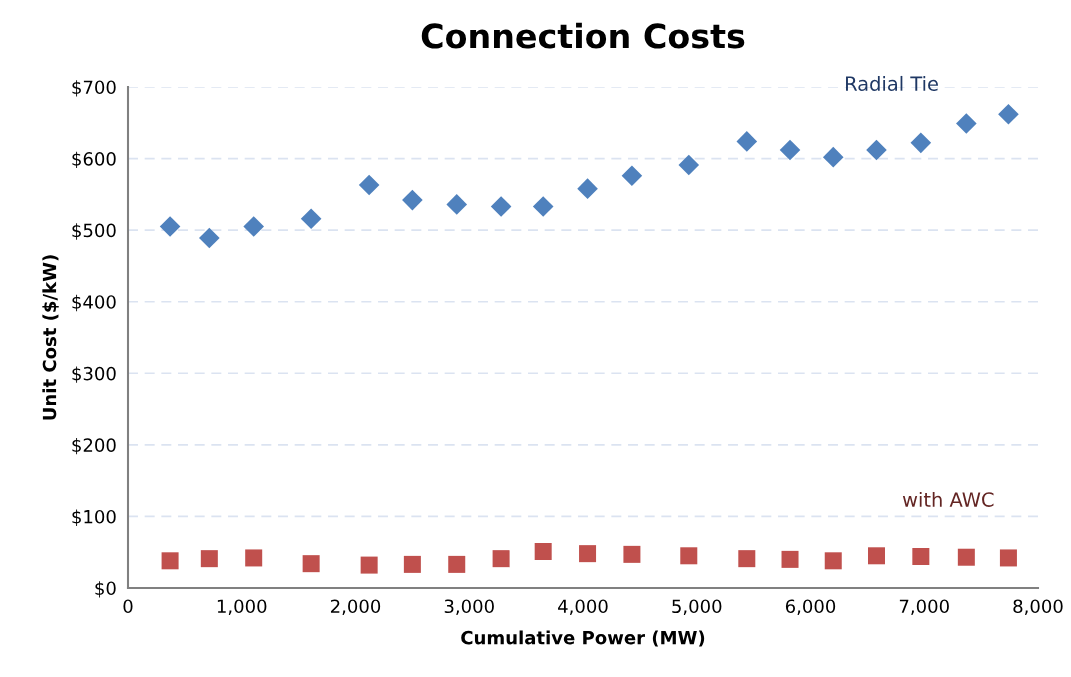 The image size is (1071, 677). Describe the element at coordinates (697, 607) in the screenshot. I see `x-tick-label: 5,000` at that location.